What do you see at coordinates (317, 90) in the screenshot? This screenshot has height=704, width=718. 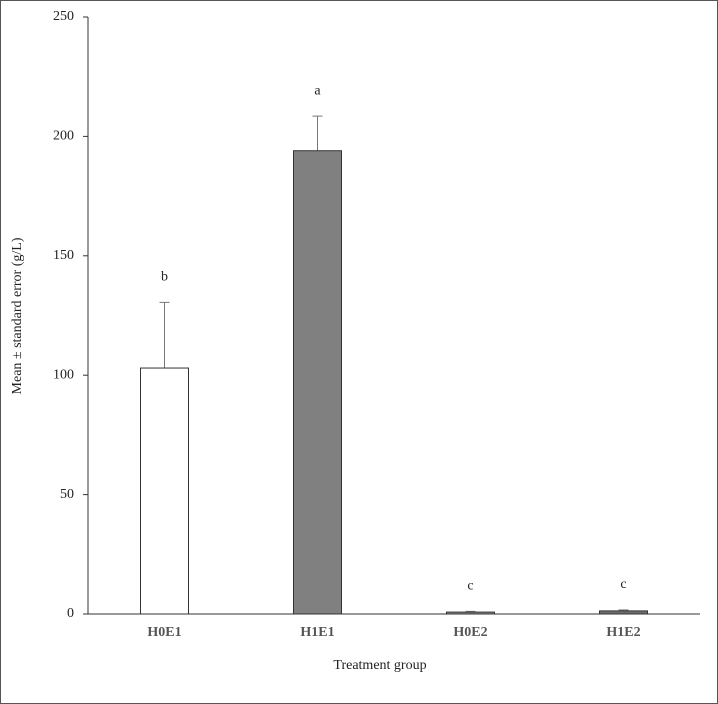 I see `significance-letter: a` at bounding box center [317, 90].